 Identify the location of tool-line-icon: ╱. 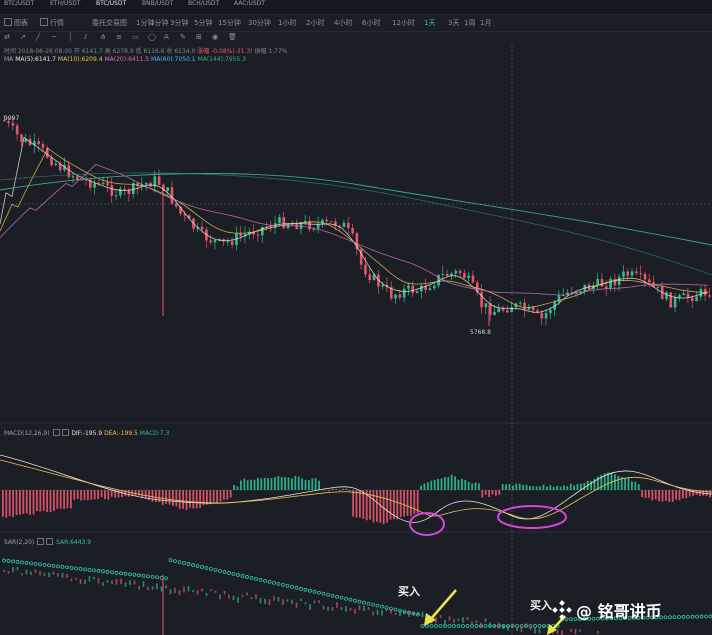
(38, 37).